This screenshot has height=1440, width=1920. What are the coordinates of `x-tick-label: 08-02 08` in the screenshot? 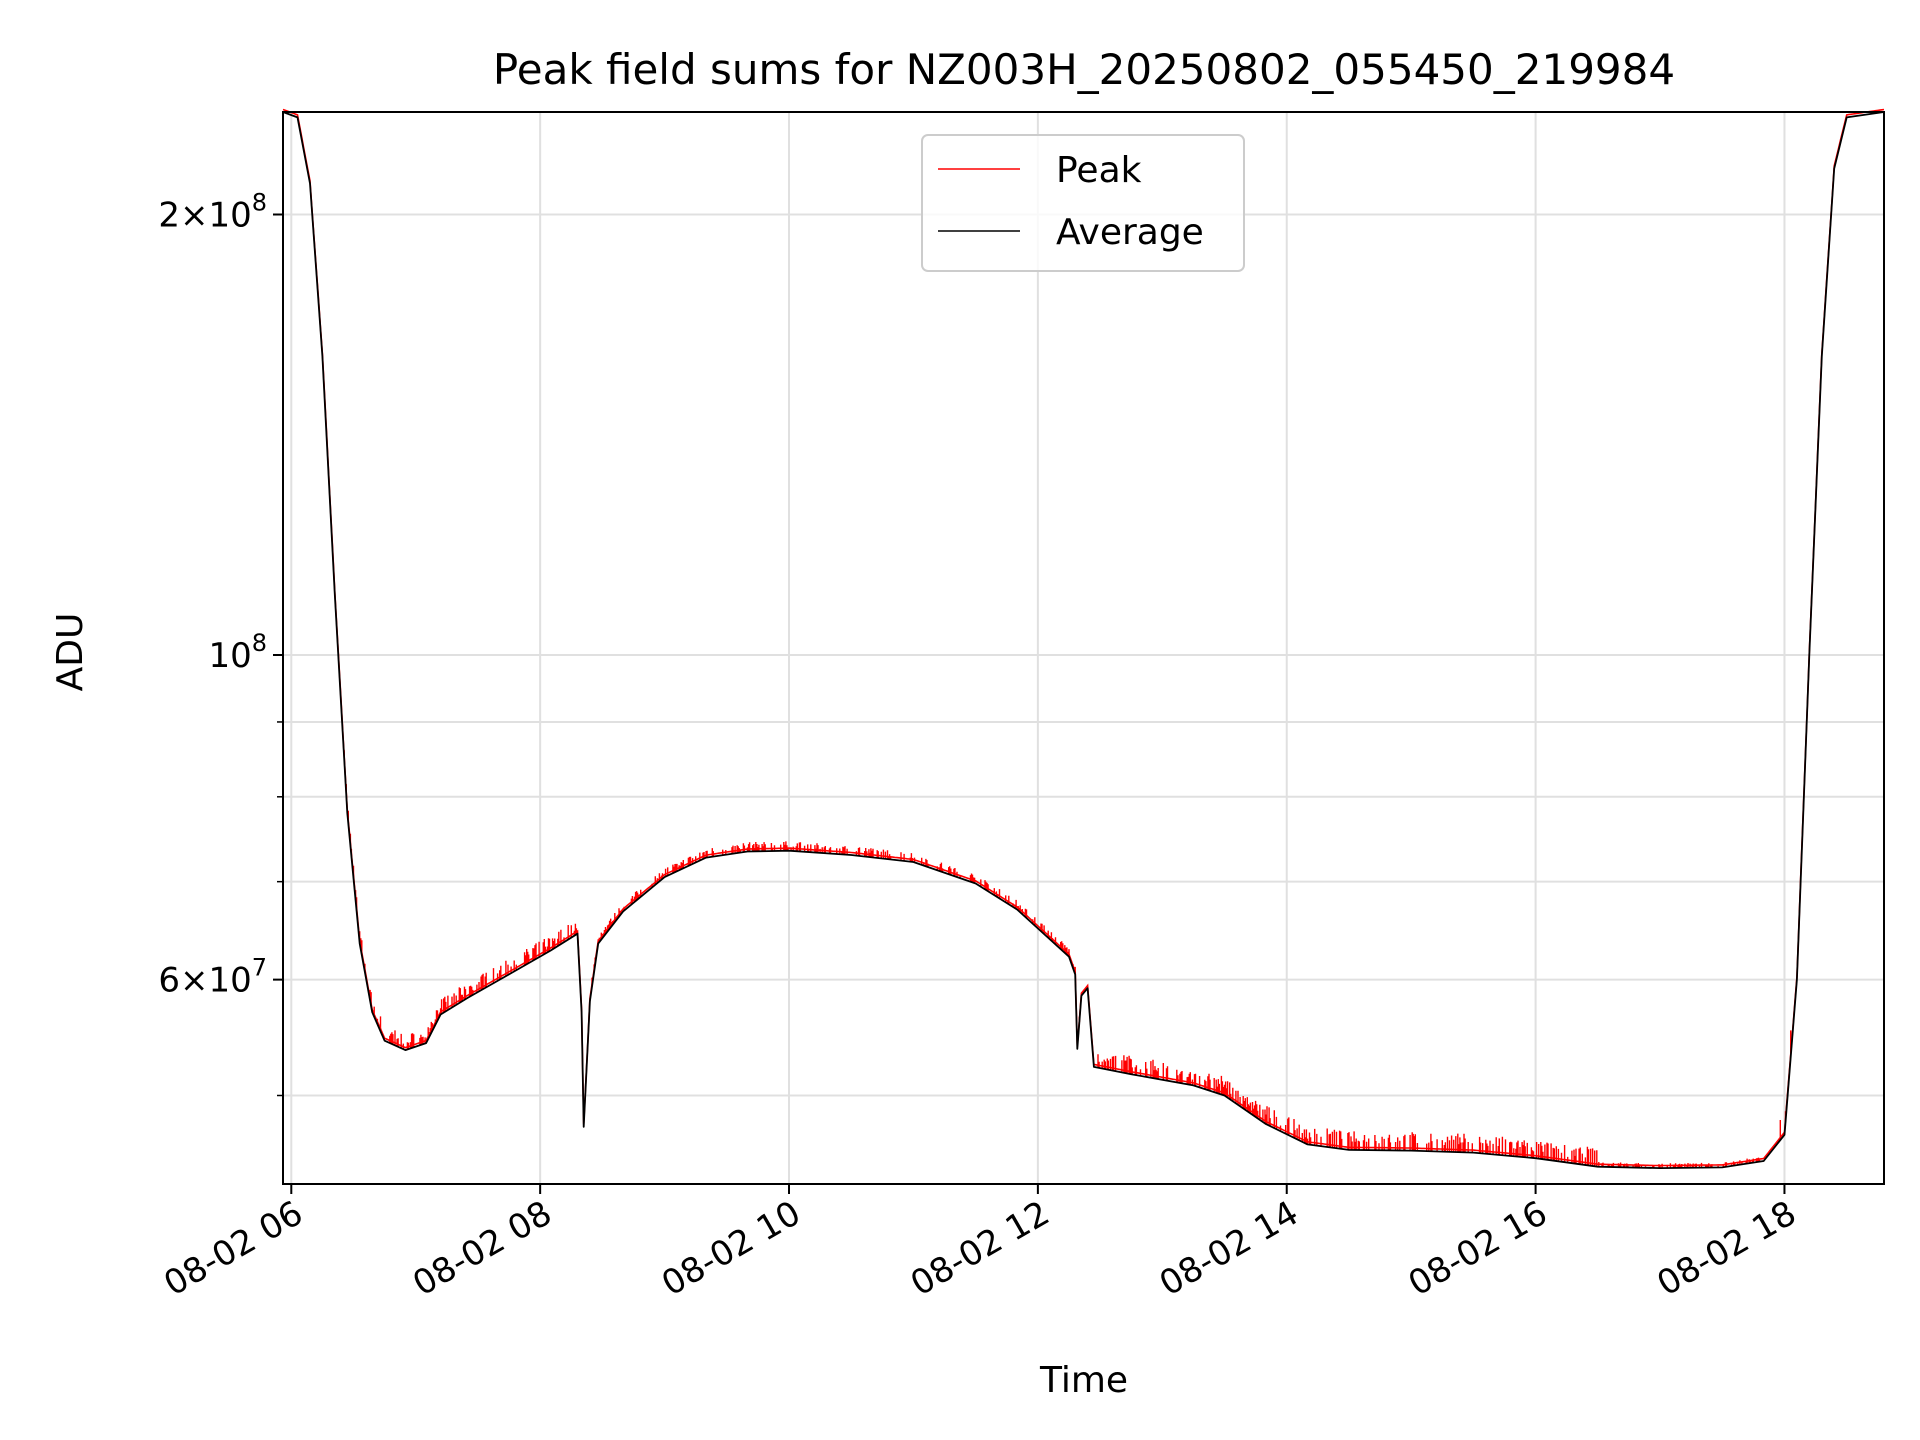 It's located at (482, 1248).